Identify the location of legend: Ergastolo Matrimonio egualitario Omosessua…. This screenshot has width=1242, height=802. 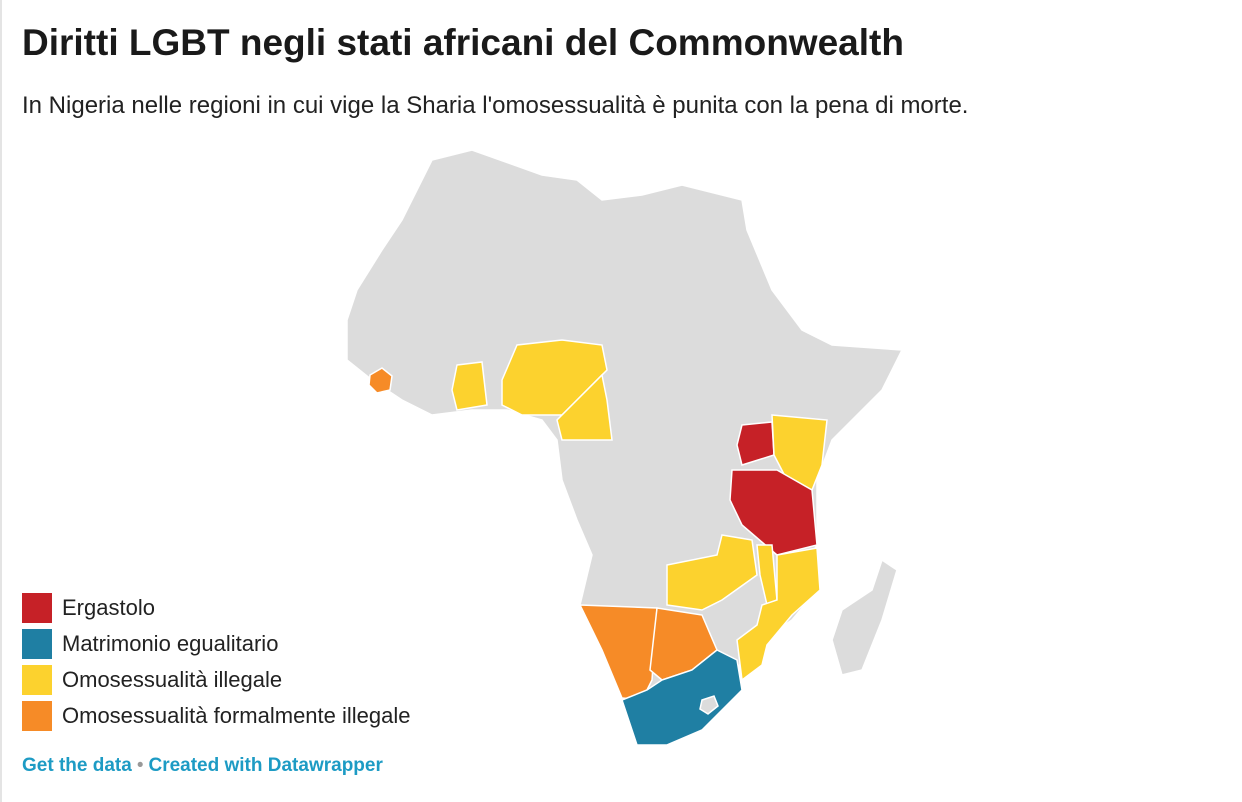
(216, 662).